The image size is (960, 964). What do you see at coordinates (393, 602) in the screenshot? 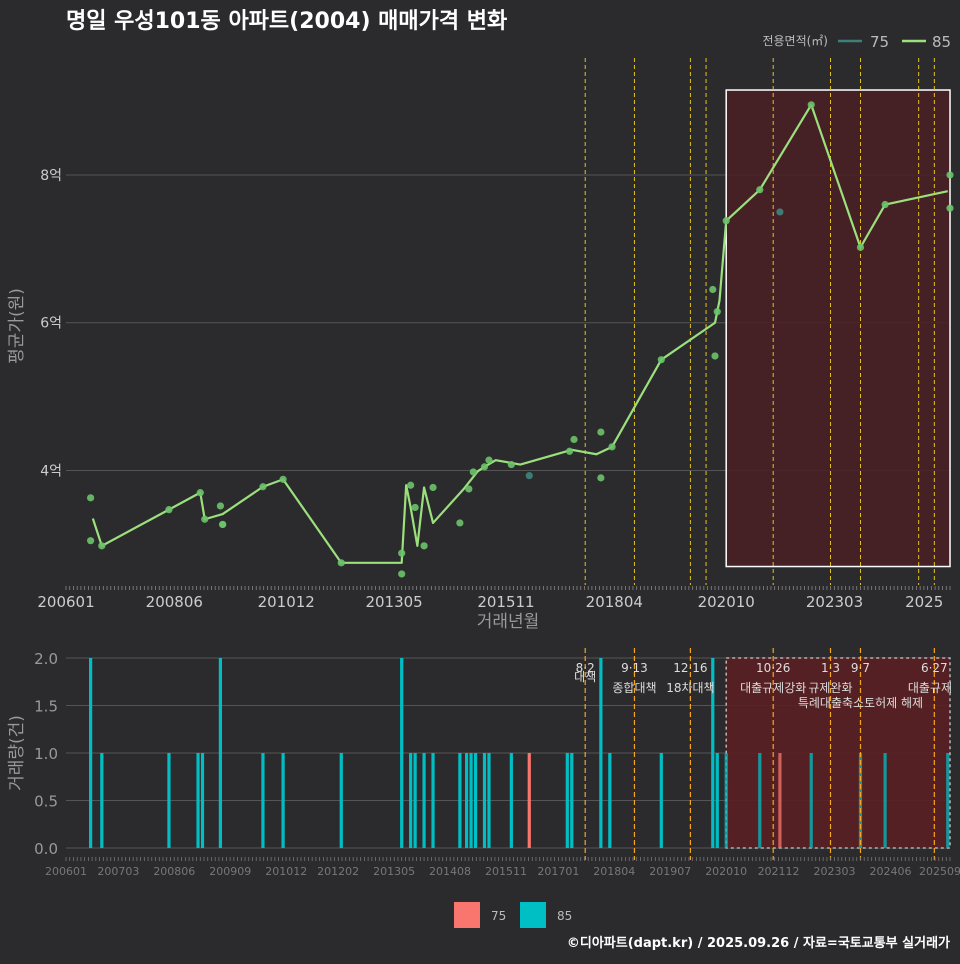
I see `x-tick-label: 201305` at bounding box center [393, 602].